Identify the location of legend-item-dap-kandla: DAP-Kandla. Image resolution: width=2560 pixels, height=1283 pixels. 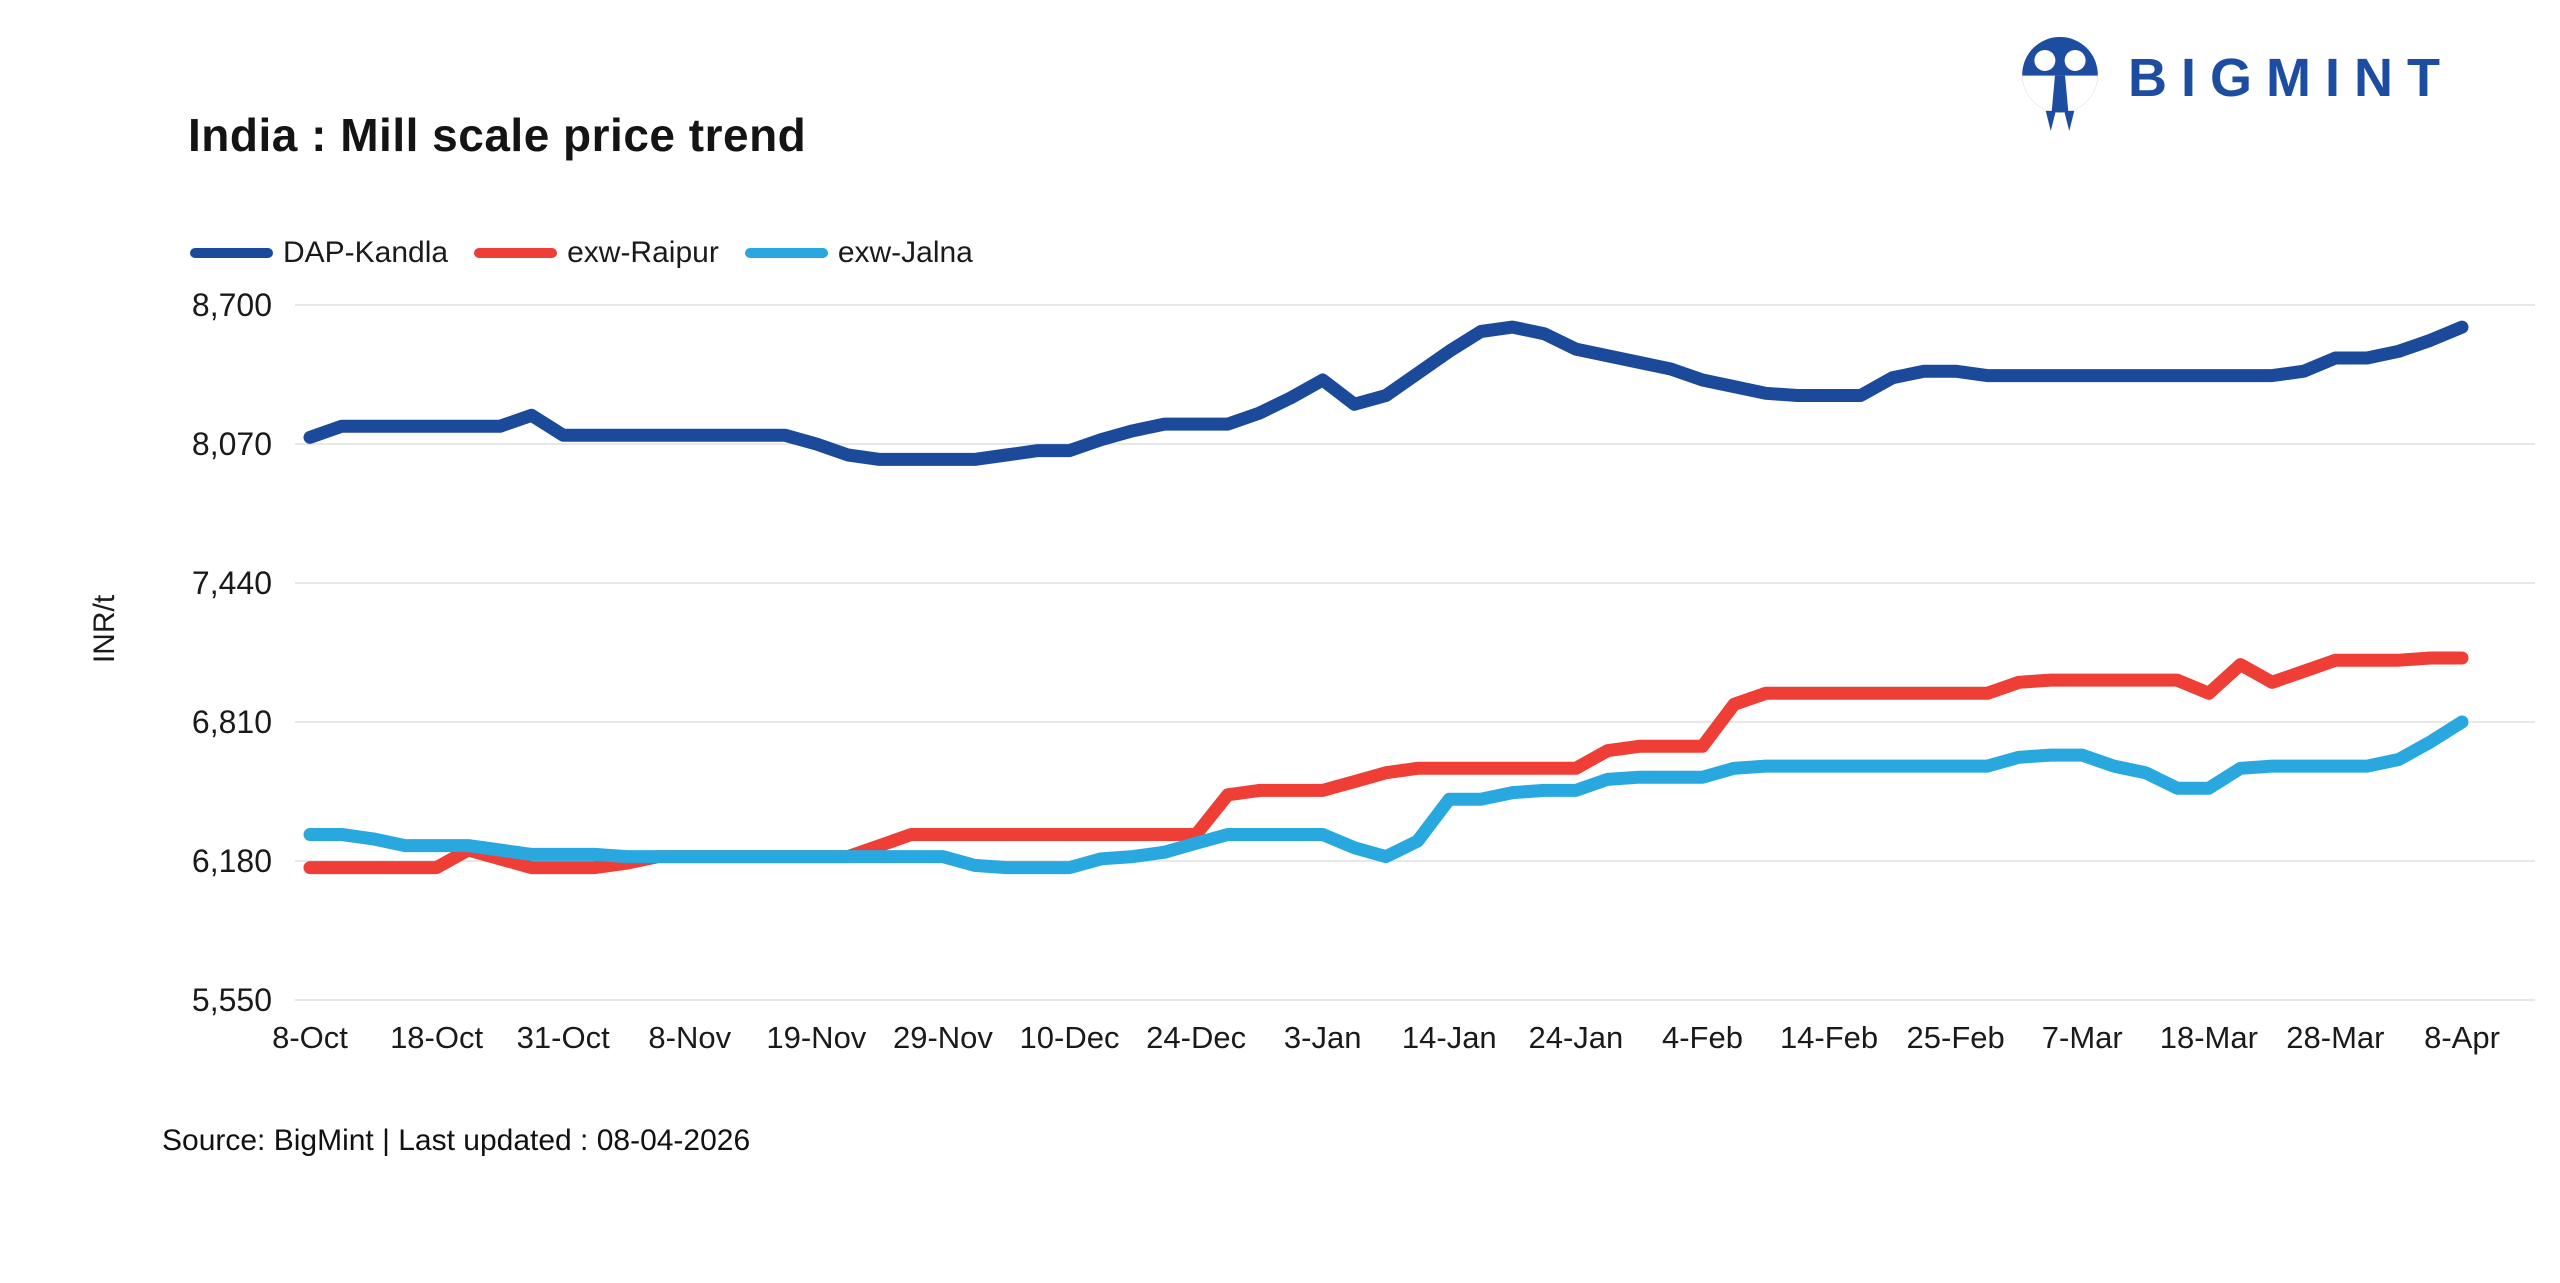
(319, 253).